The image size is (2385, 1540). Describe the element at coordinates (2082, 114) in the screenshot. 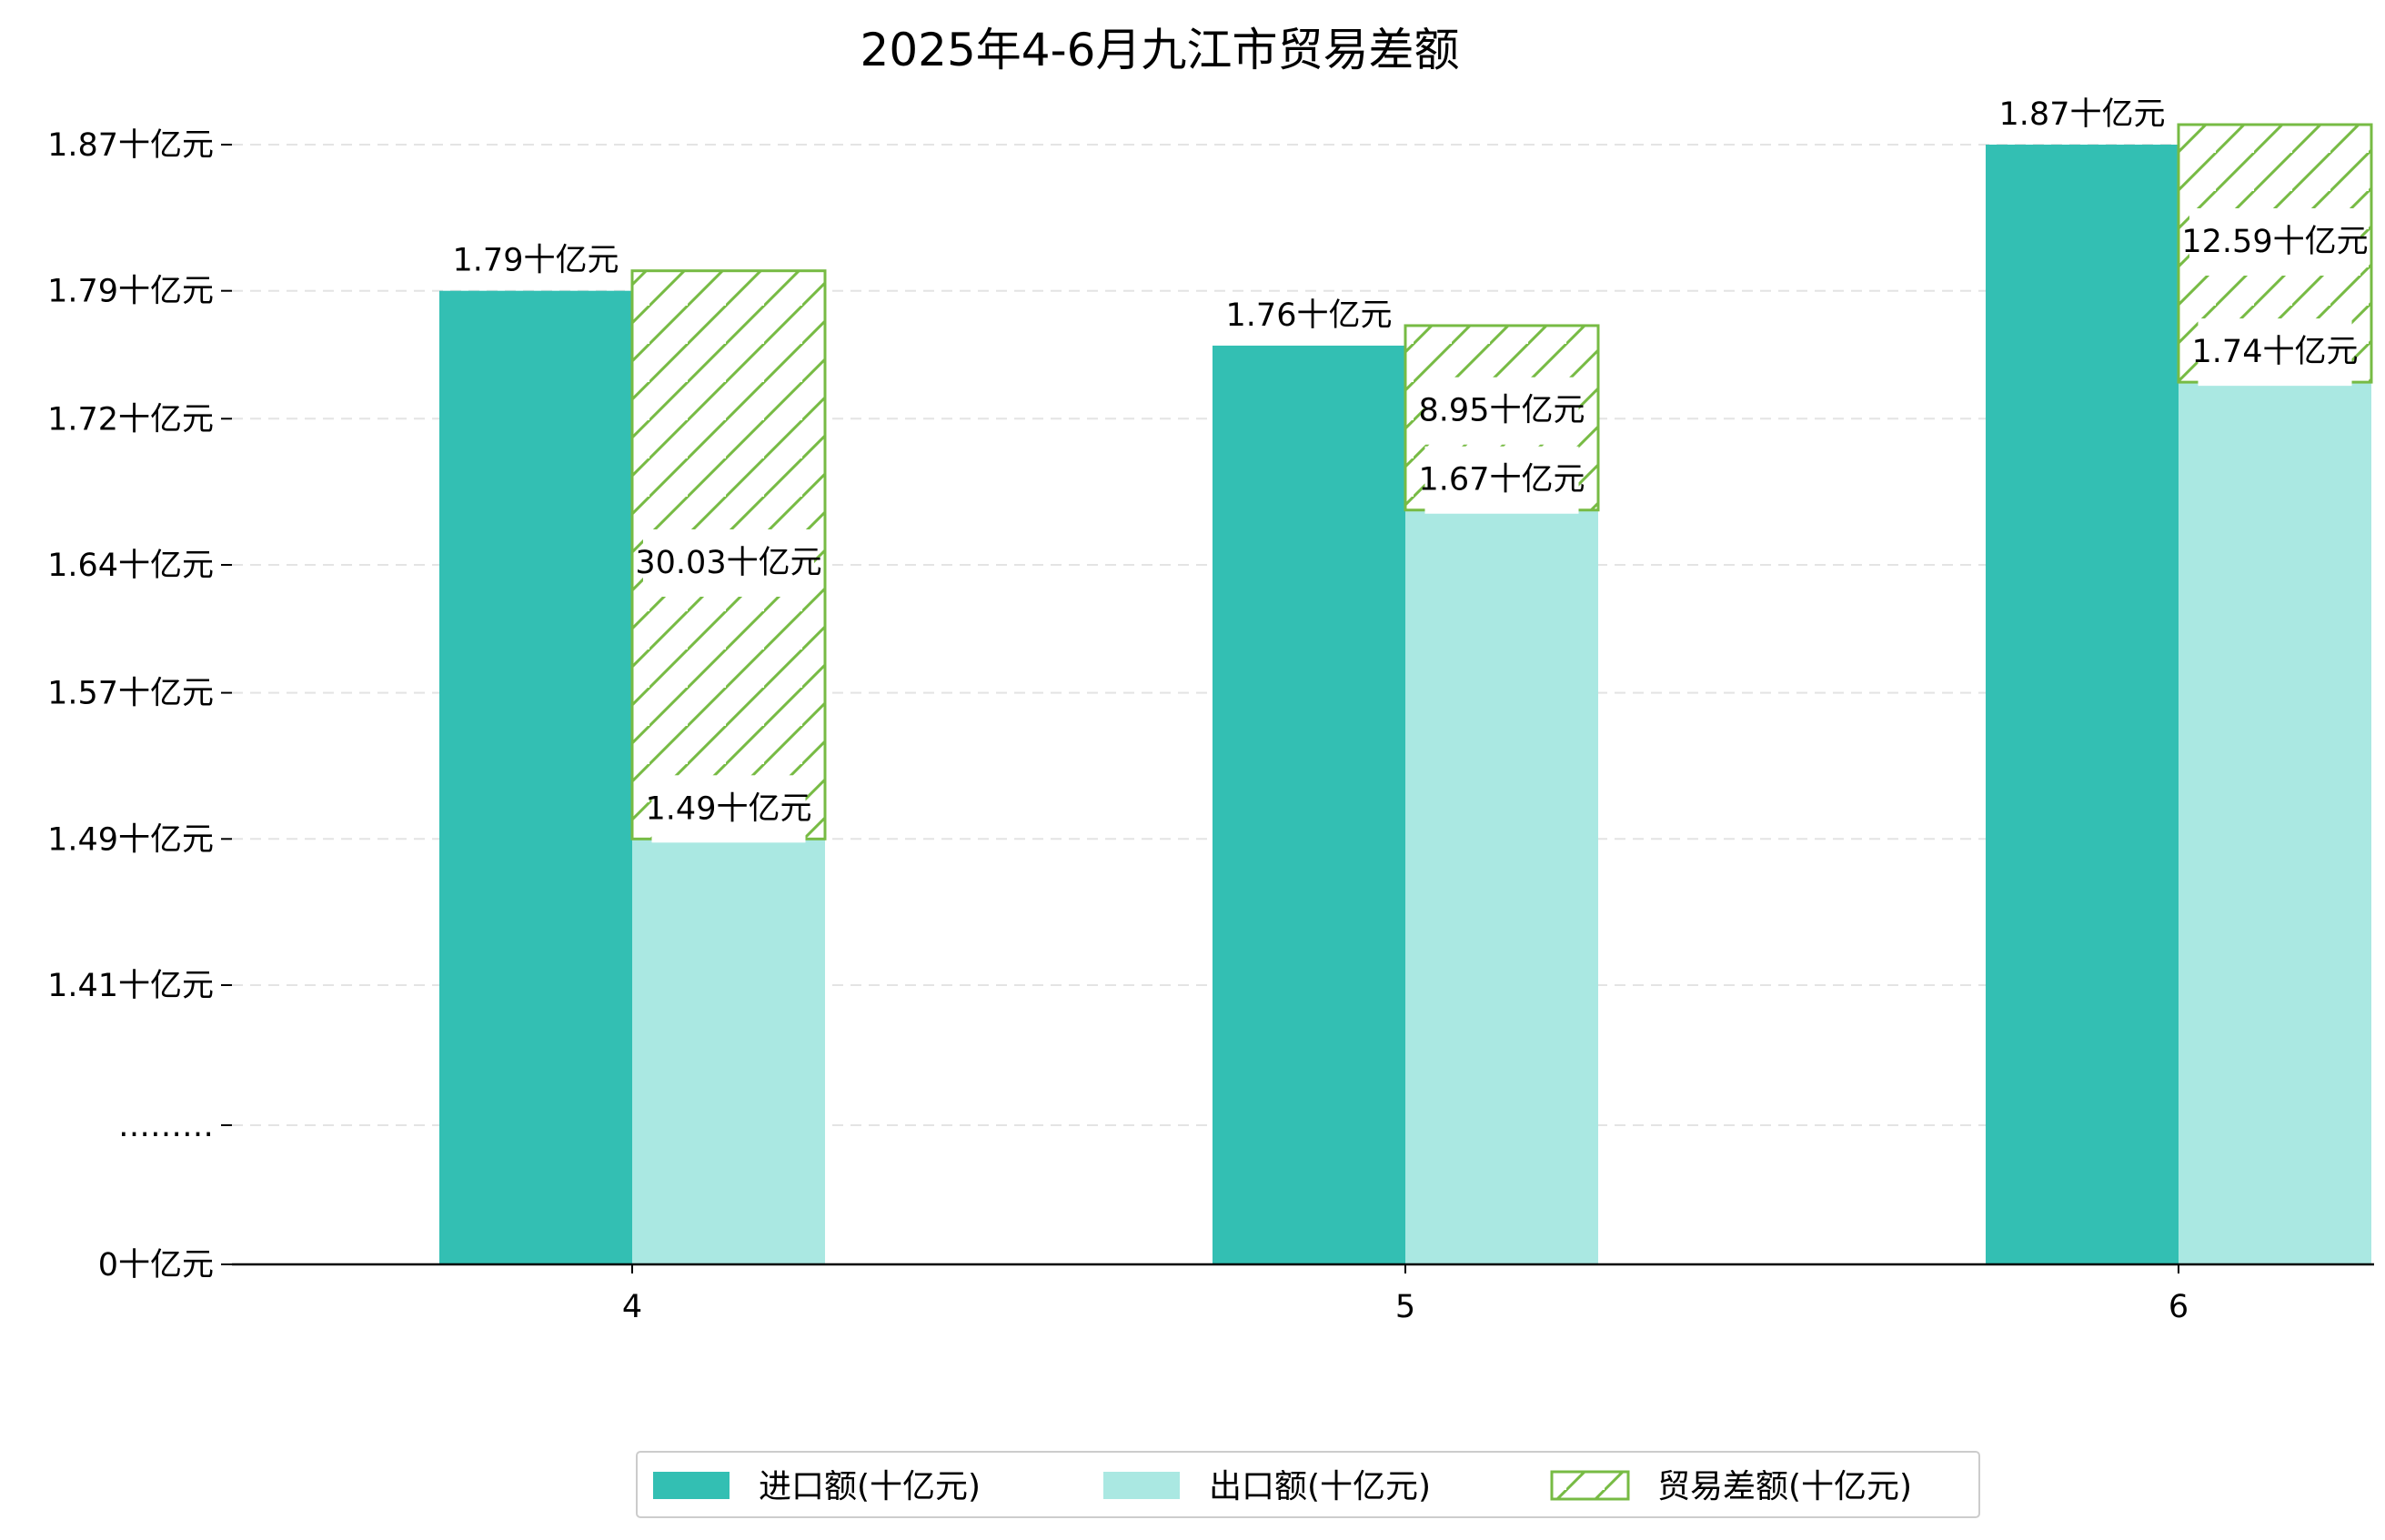

I see `label-import-6: 1.87十亿元` at that location.